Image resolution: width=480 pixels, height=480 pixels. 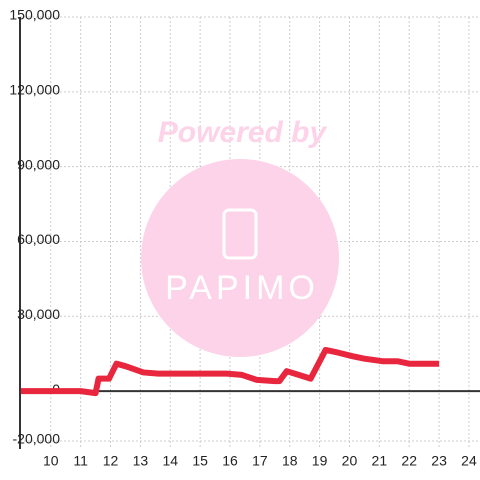 What do you see at coordinates (260, 461) in the screenshot?
I see `x-tick-label: 17` at bounding box center [260, 461].